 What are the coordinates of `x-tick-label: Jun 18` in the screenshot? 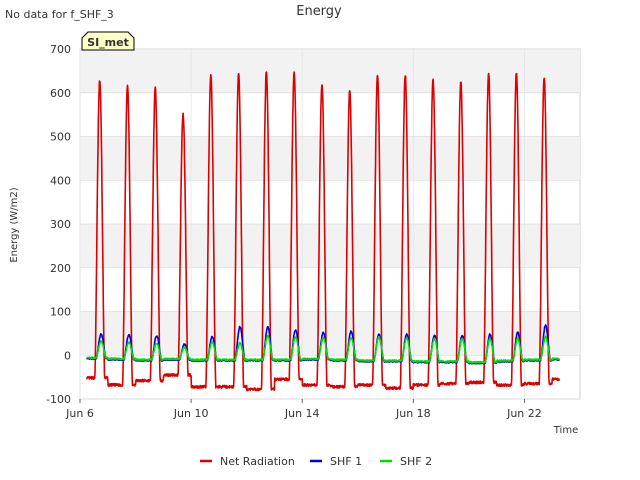 It's located at (413, 413).